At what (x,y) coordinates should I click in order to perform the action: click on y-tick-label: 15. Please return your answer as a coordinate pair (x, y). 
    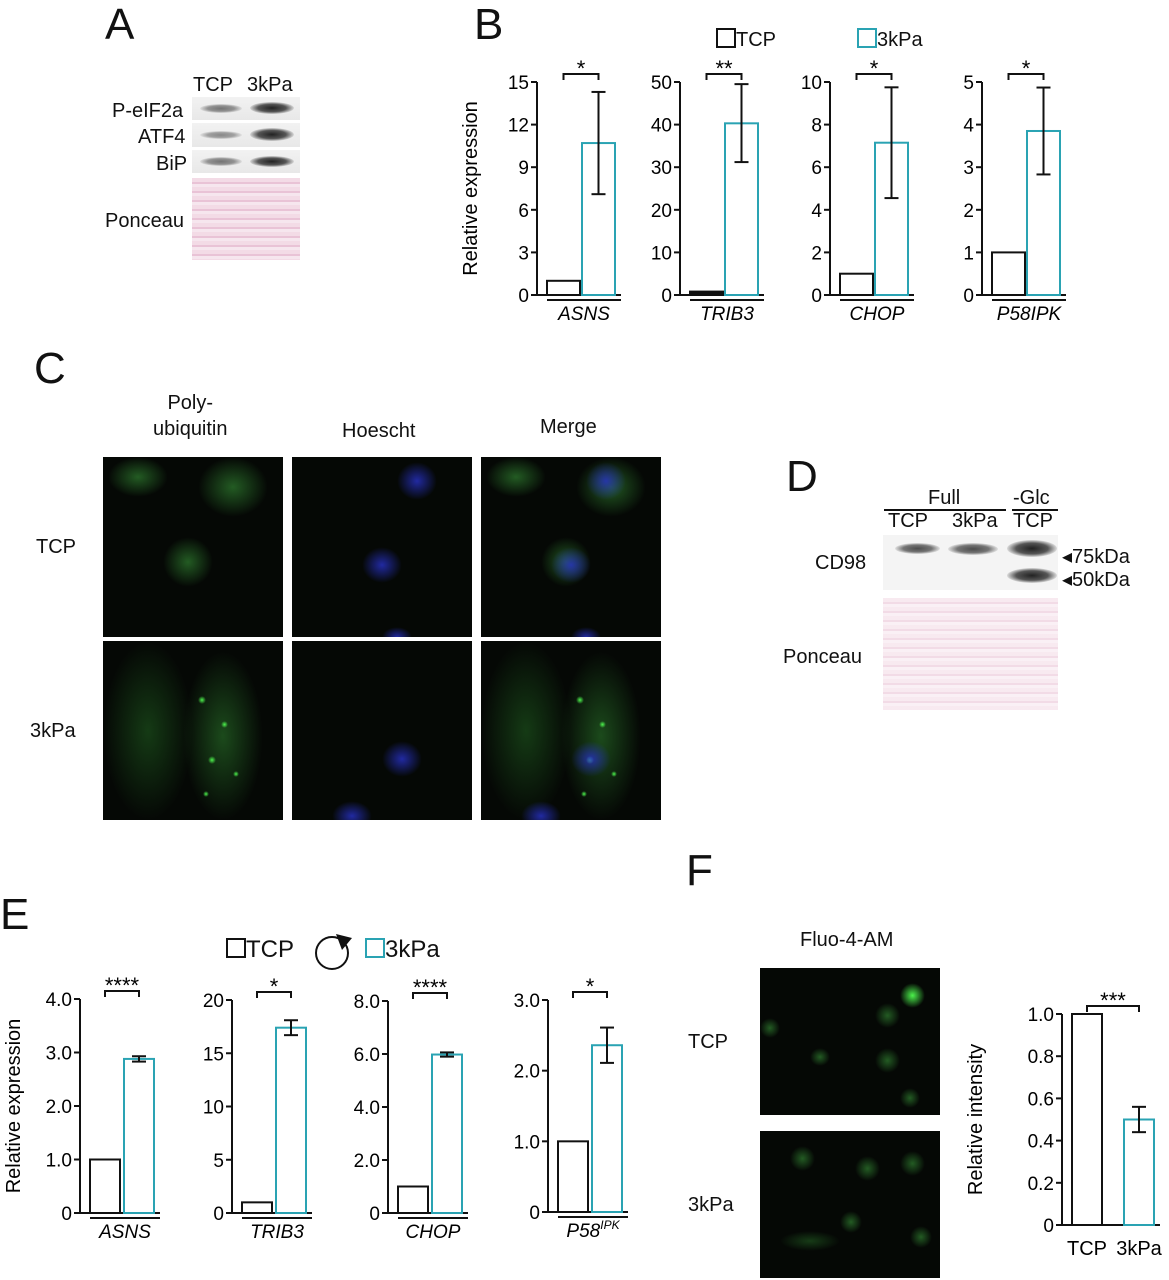
    Looking at the image, I should click on (518, 83).